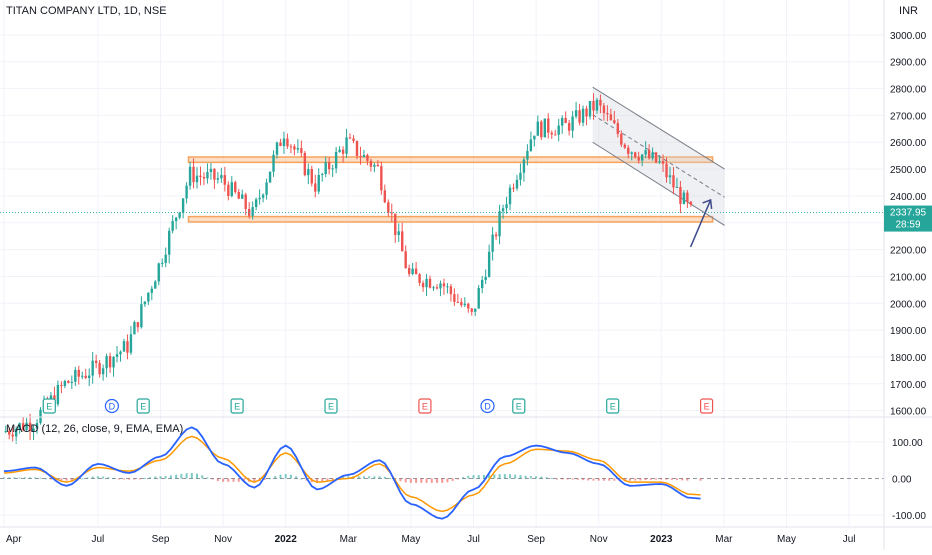 The height and width of the screenshot is (555, 932). What do you see at coordinates (286, 539) in the screenshot?
I see `time-tick-label: 2022` at bounding box center [286, 539].